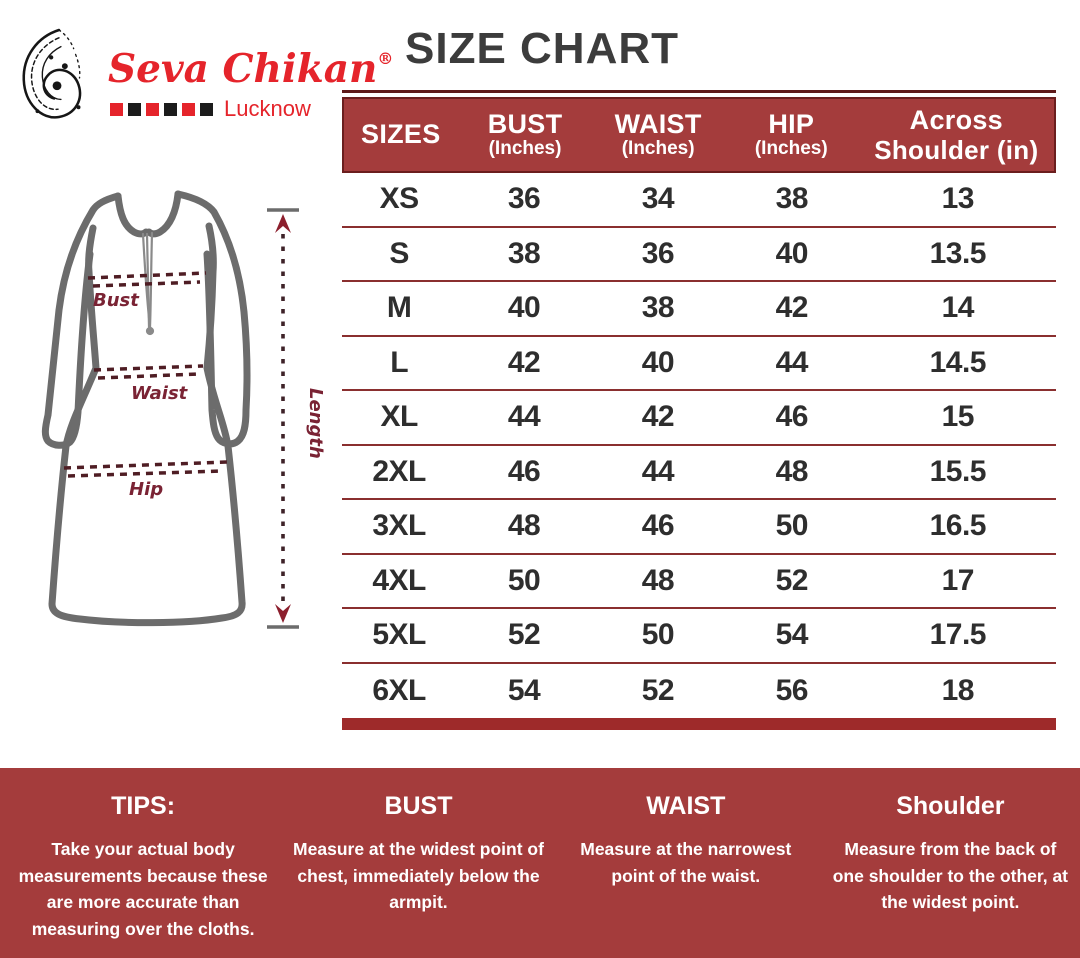 The width and height of the screenshot is (1080, 958). Describe the element at coordinates (418, 806) in the screenshot. I see `bust-tip-heading: BUST` at that location.